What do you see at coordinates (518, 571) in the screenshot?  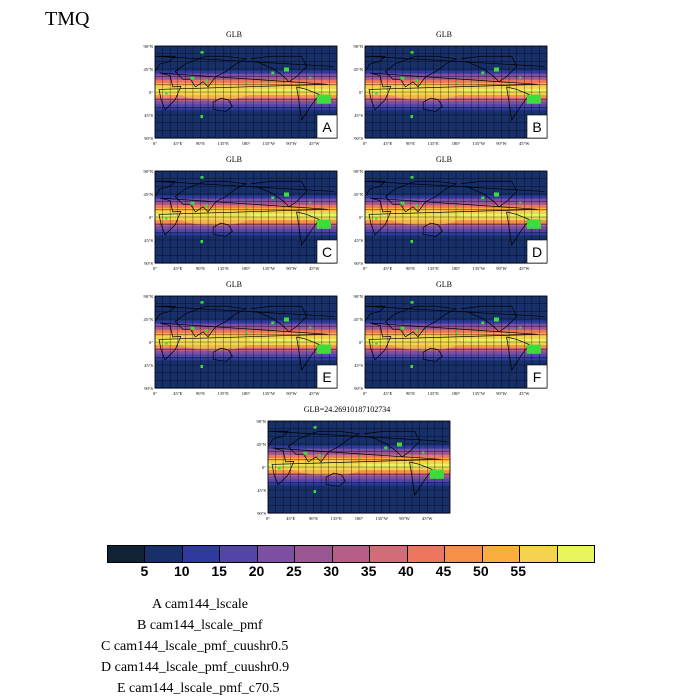 I see `colorbar-tick-label: 55` at bounding box center [518, 571].